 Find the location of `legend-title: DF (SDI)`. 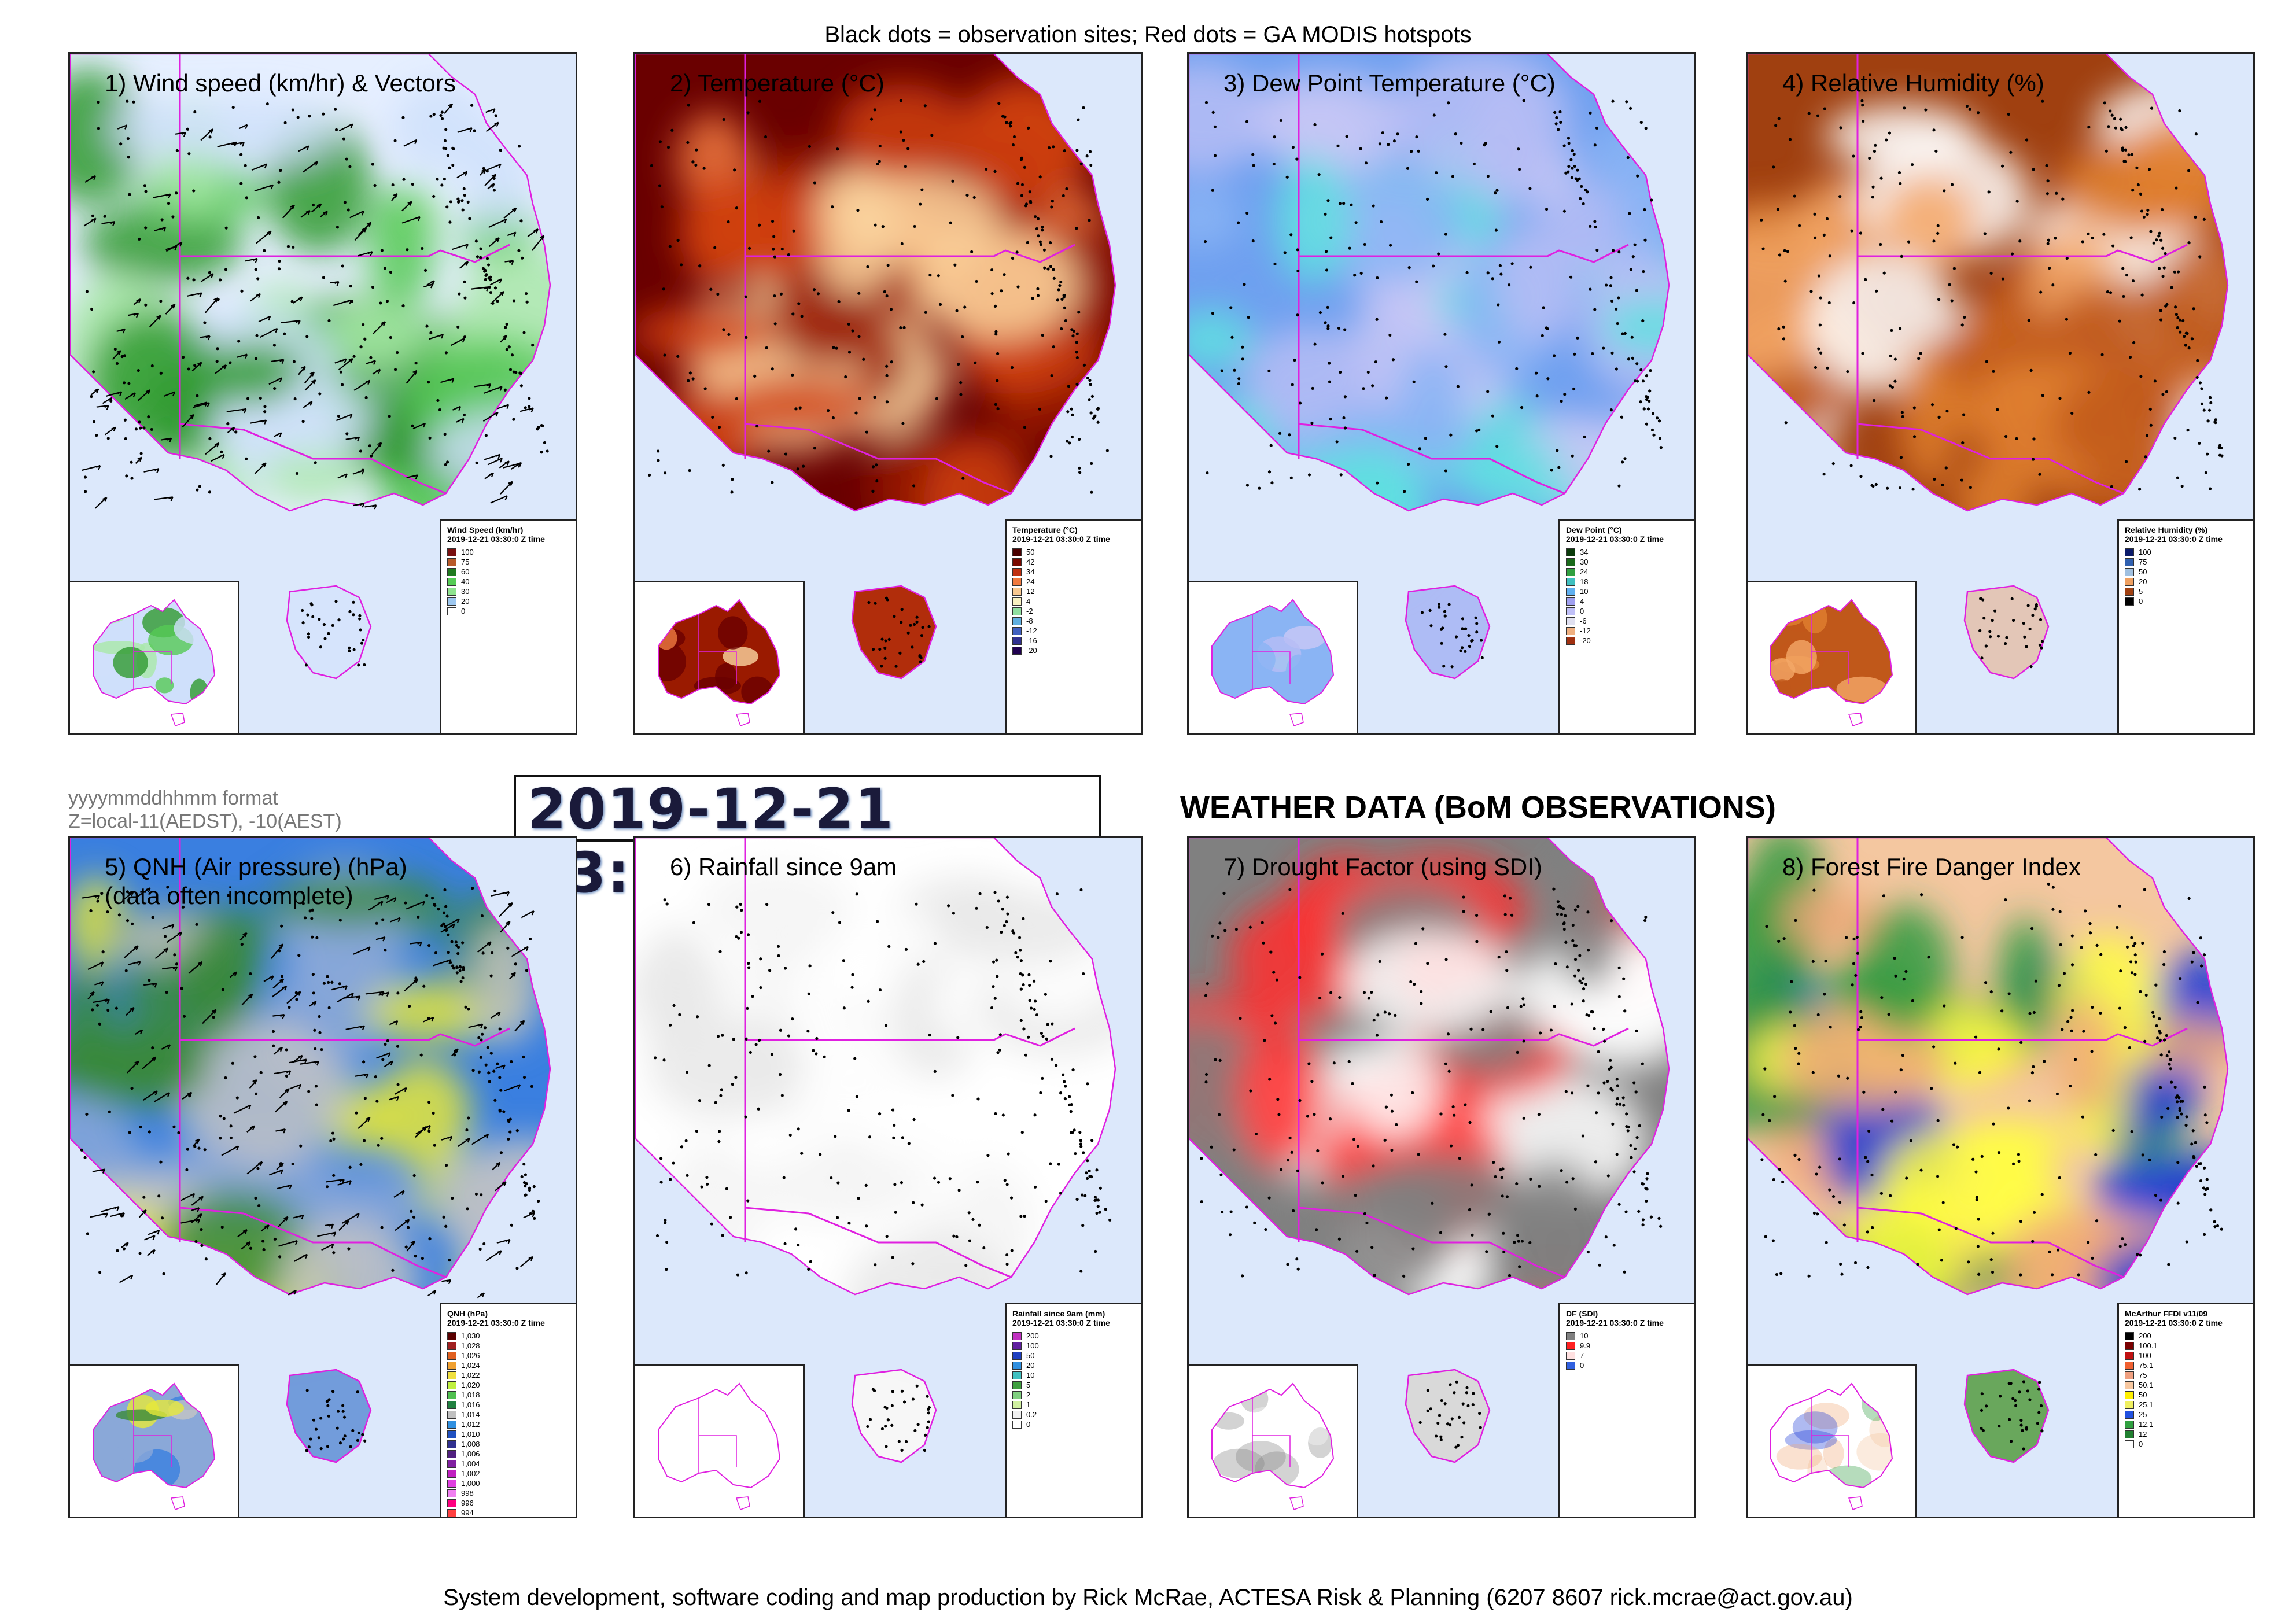

legend-title: DF (SDI) is located at coordinates (1582, 1313).